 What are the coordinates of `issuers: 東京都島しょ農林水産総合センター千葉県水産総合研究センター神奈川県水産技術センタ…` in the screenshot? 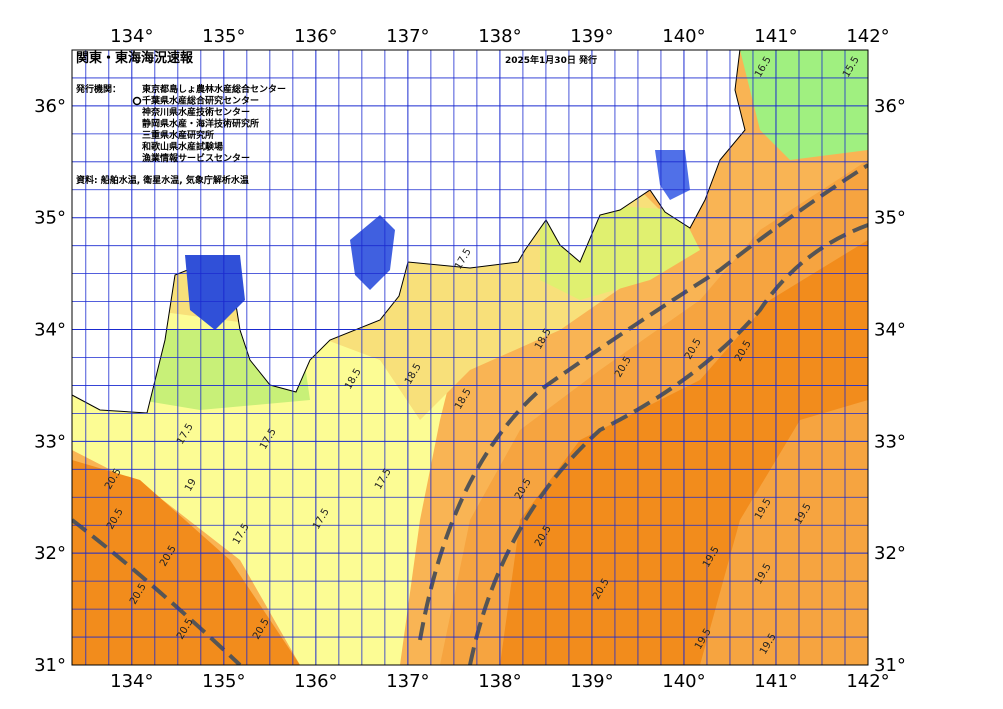 It's located at (213, 123).